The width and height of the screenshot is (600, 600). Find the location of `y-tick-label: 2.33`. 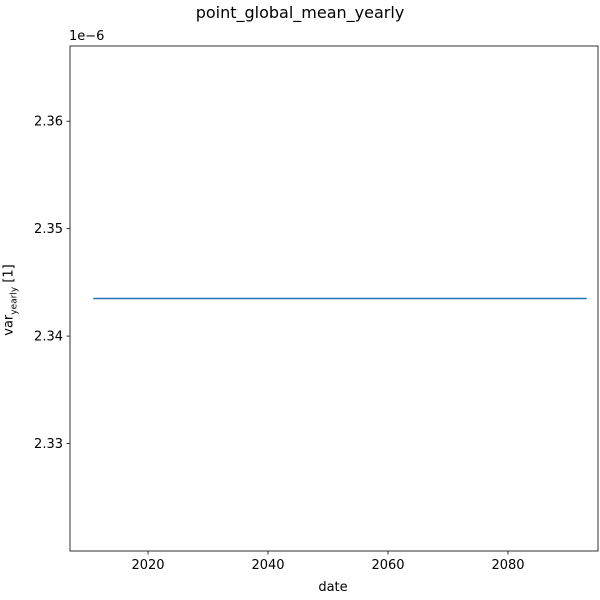

y-tick-label: 2.33 is located at coordinates (48, 444).